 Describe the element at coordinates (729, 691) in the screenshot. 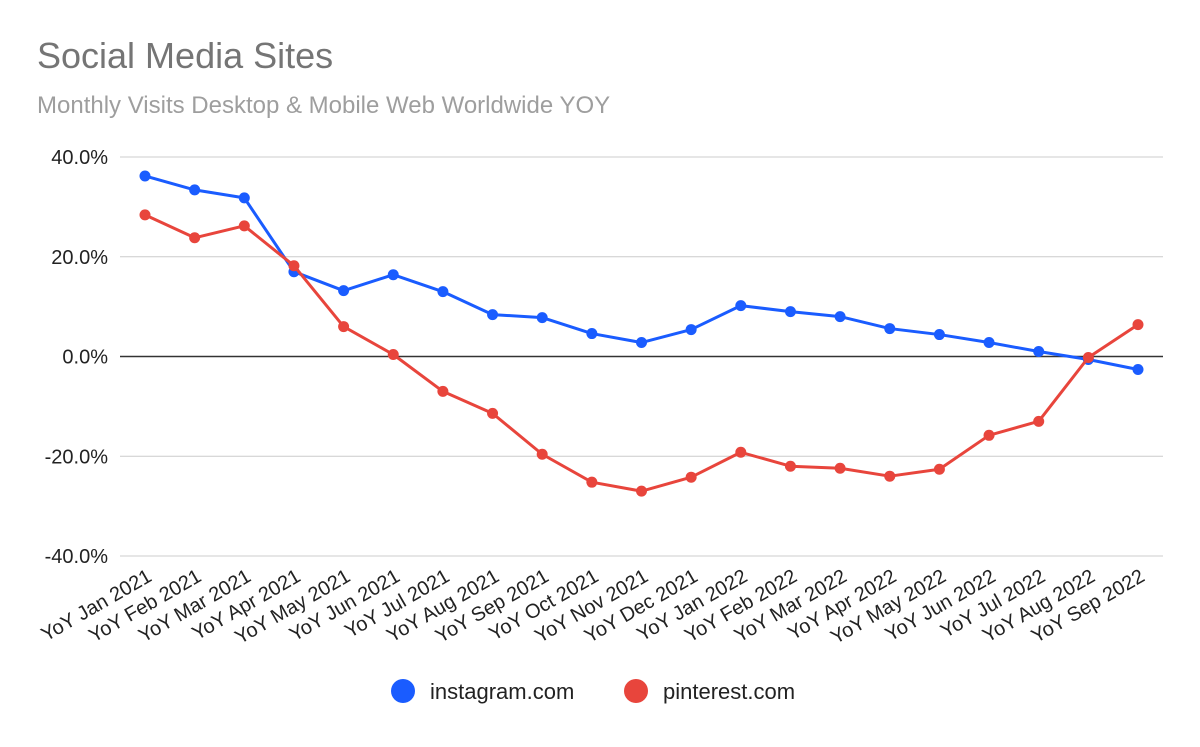

I see `legend-label: pinterest.com` at that location.